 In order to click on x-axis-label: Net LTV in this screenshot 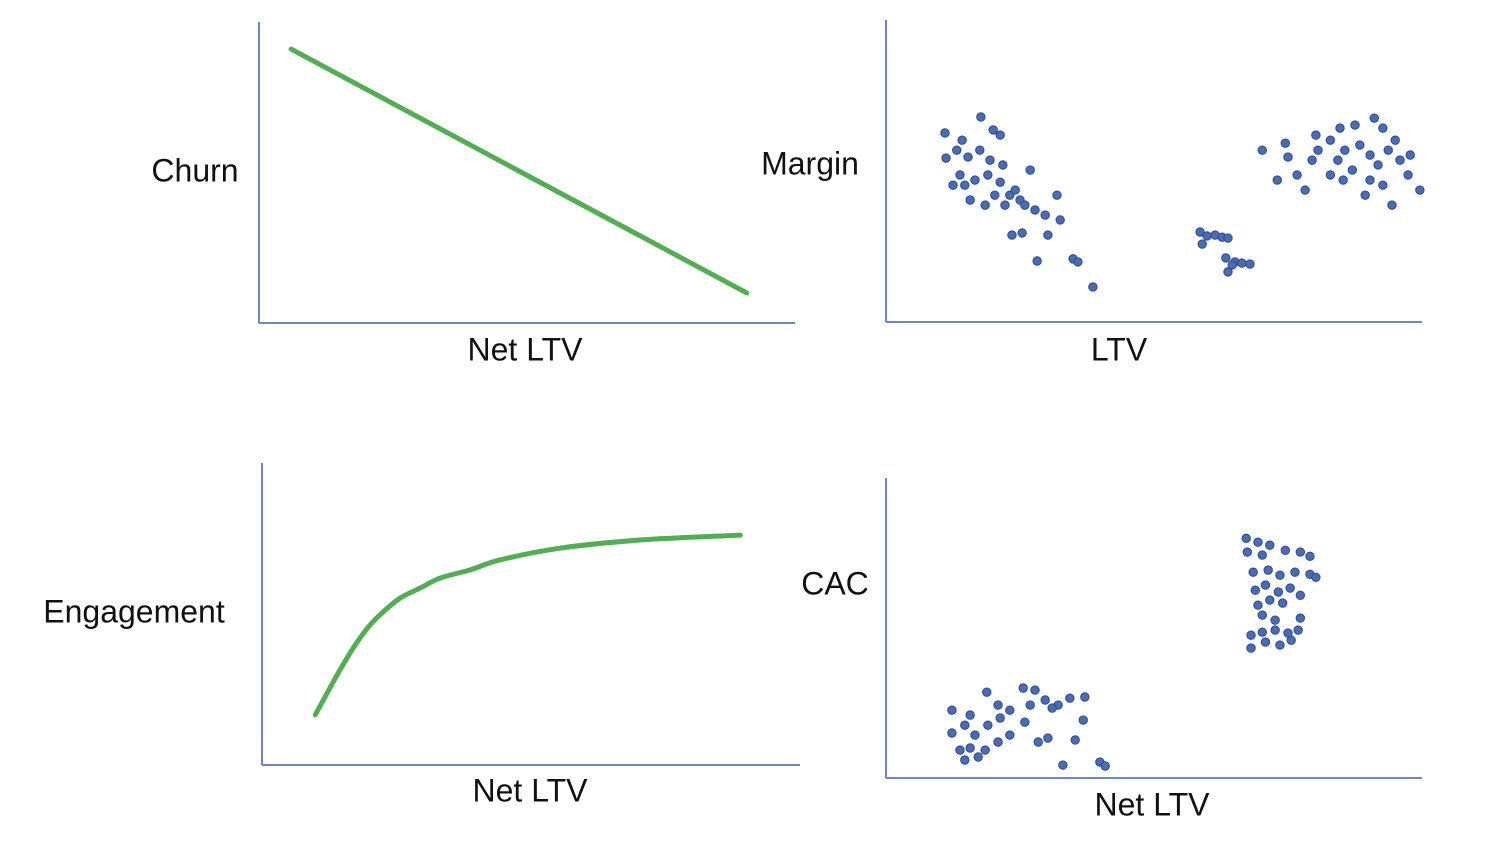, I will do `click(531, 790)`.